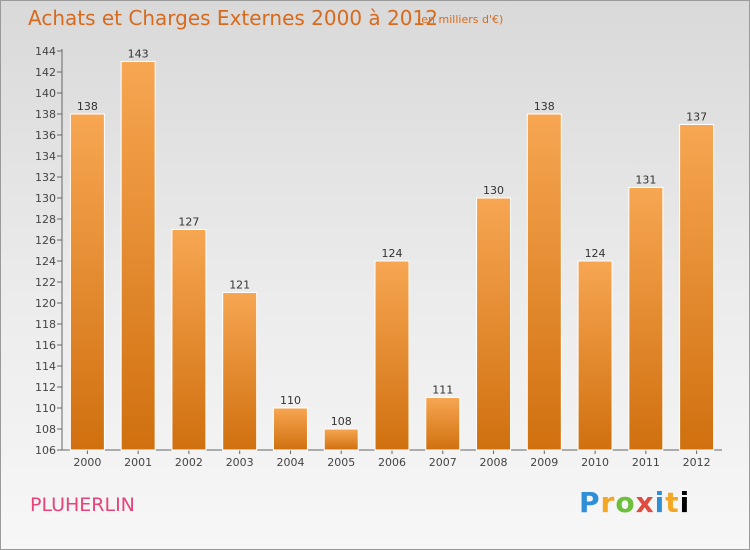  What do you see at coordinates (45, 219) in the screenshot?
I see `y-tick-label: 128` at bounding box center [45, 219].